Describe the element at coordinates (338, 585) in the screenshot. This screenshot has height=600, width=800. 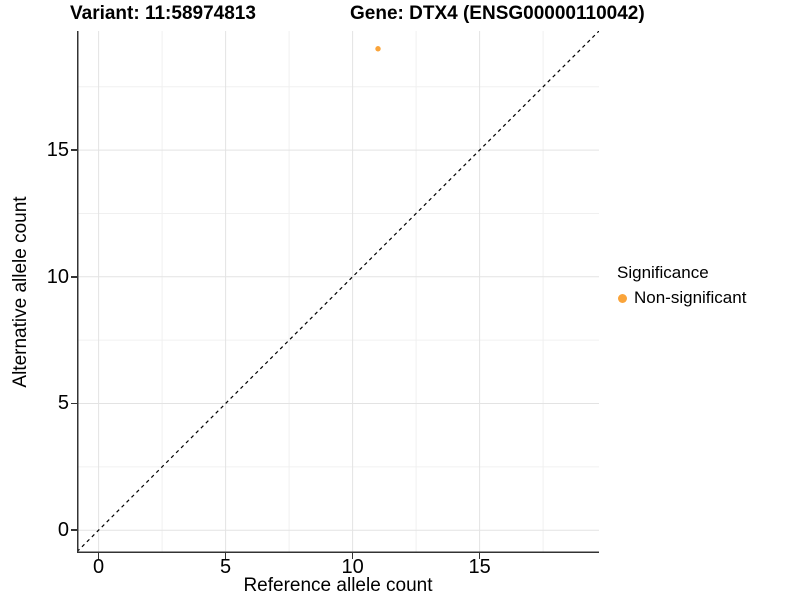
I see `x-axis-title: Reference allele count` at that location.